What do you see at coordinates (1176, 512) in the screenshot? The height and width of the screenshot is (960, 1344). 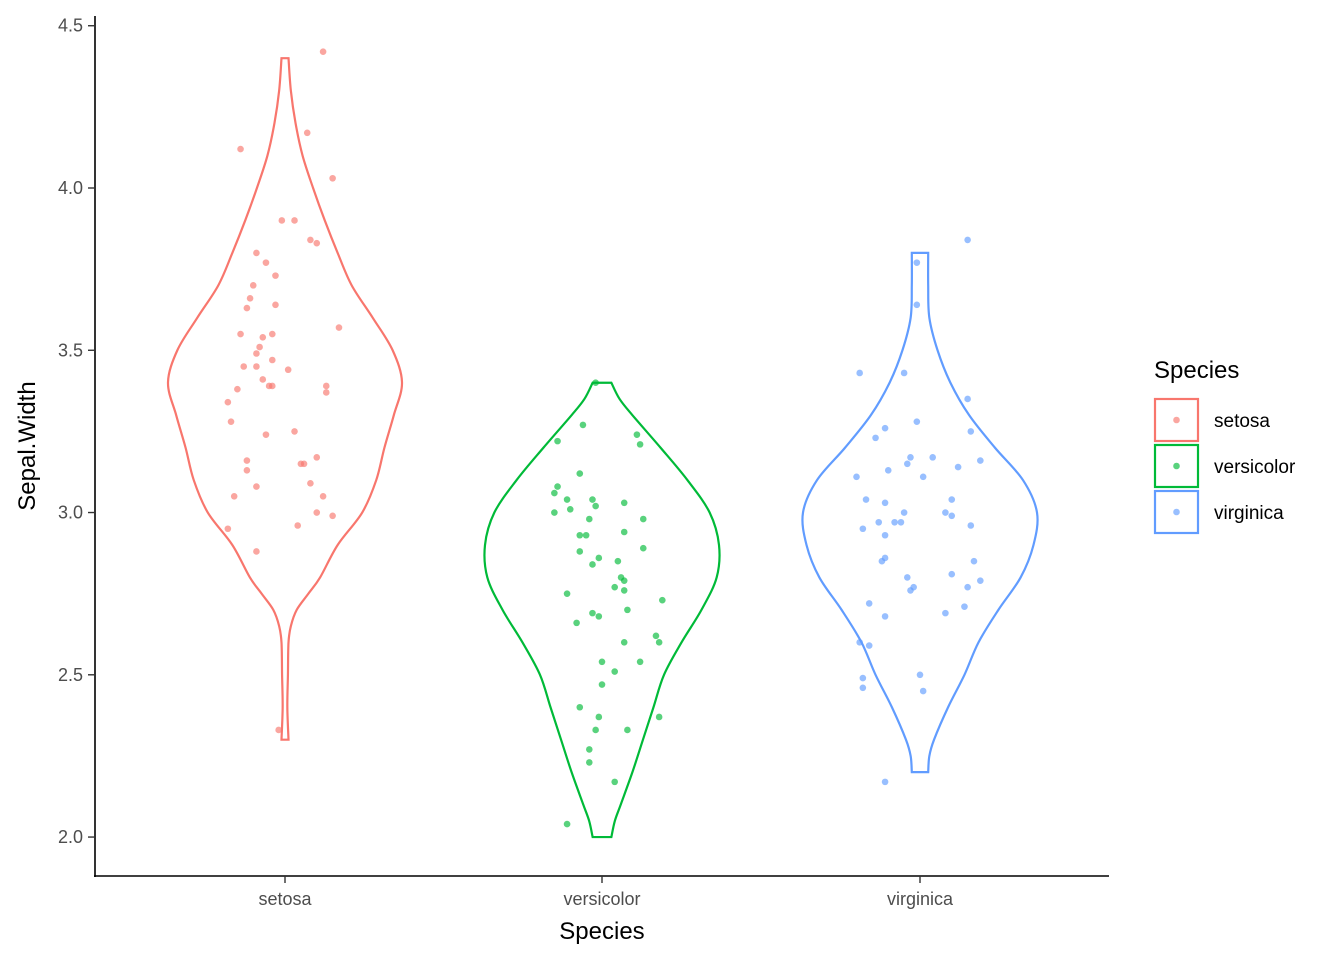 I see `legend-key-point` at bounding box center [1176, 512].